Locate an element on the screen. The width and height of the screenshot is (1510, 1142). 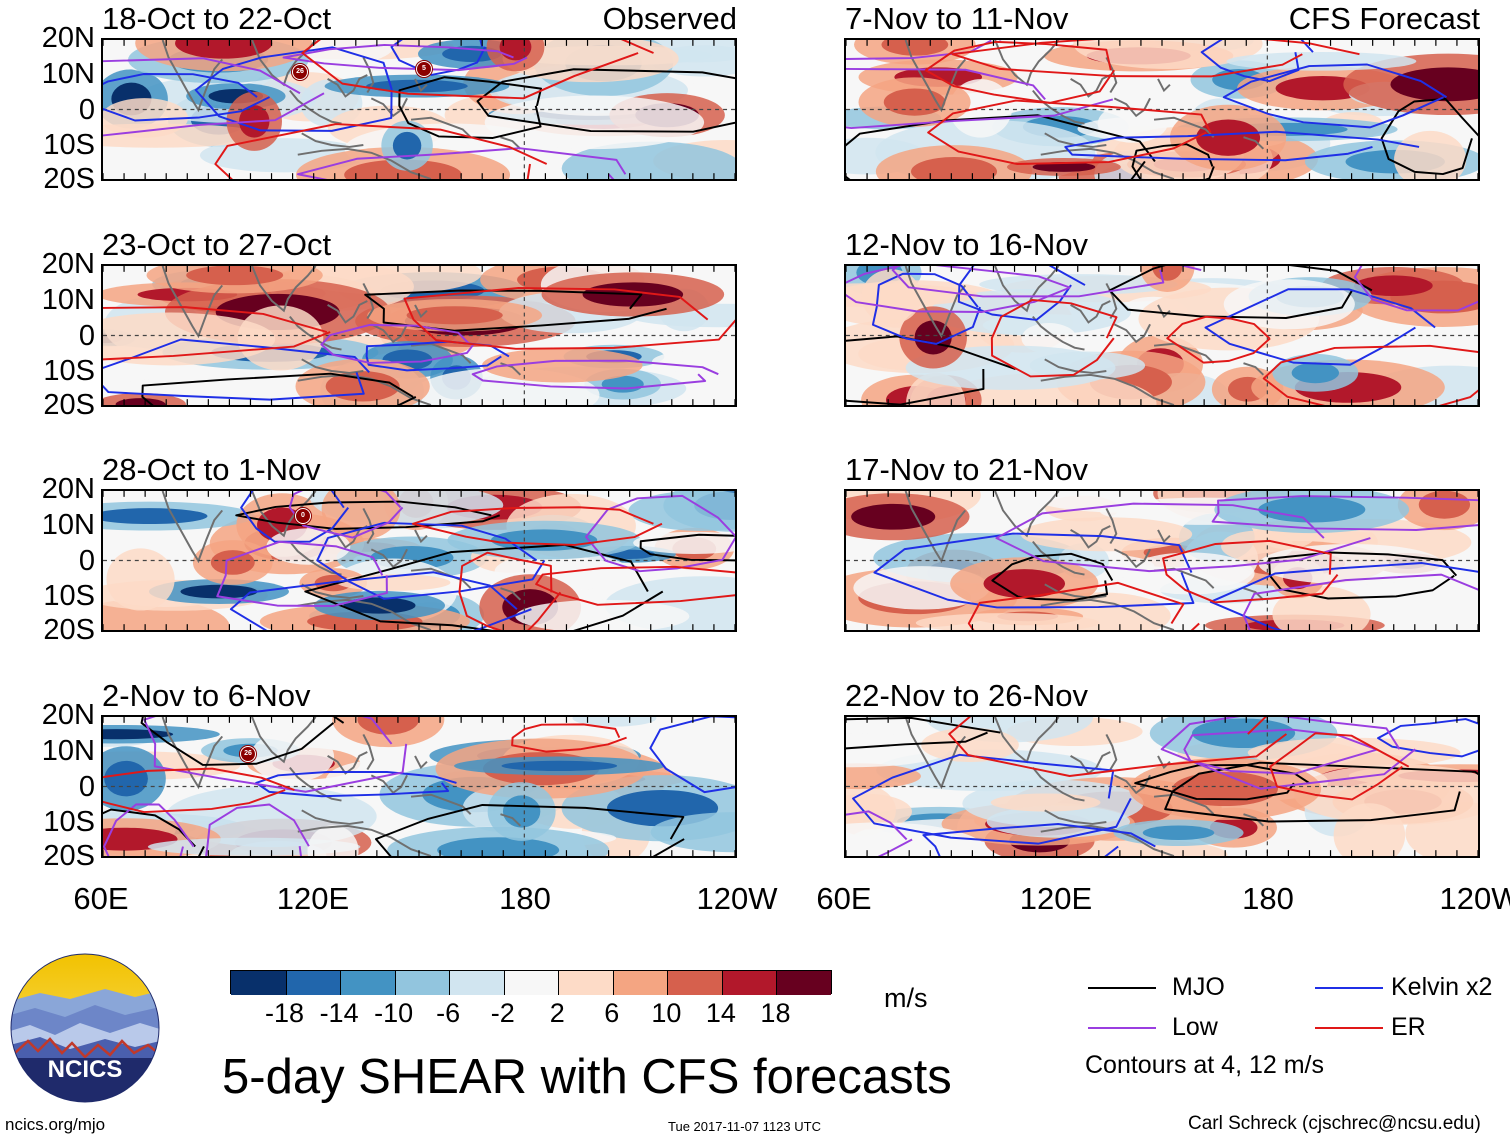
lat-label: 10N is located at coordinates (68, 524).